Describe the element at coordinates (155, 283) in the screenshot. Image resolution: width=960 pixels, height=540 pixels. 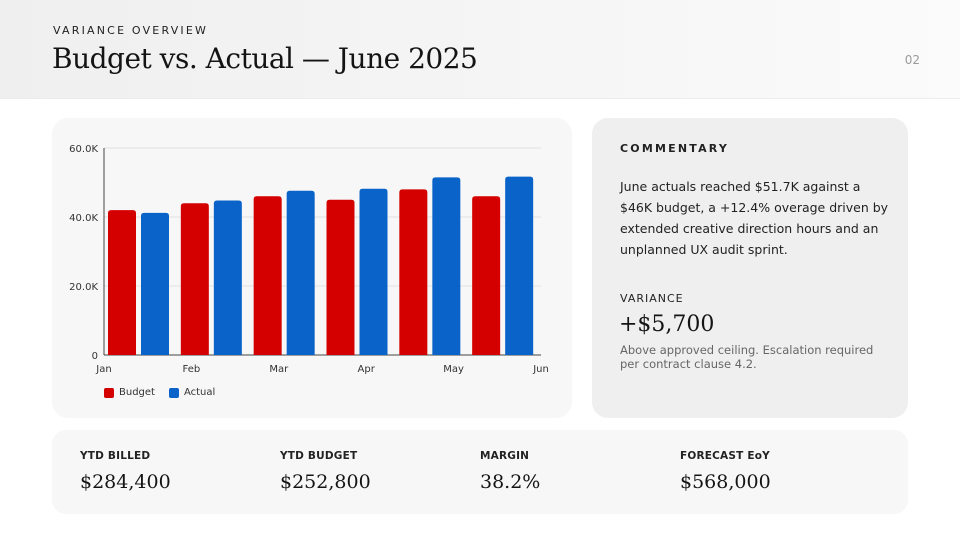
I see `bar-actual-jan` at that location.